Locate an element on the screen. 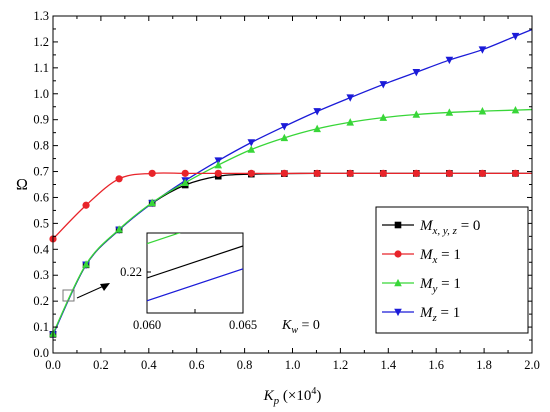  x-tick-label: 1.8 is located at coordinates (484, 365).